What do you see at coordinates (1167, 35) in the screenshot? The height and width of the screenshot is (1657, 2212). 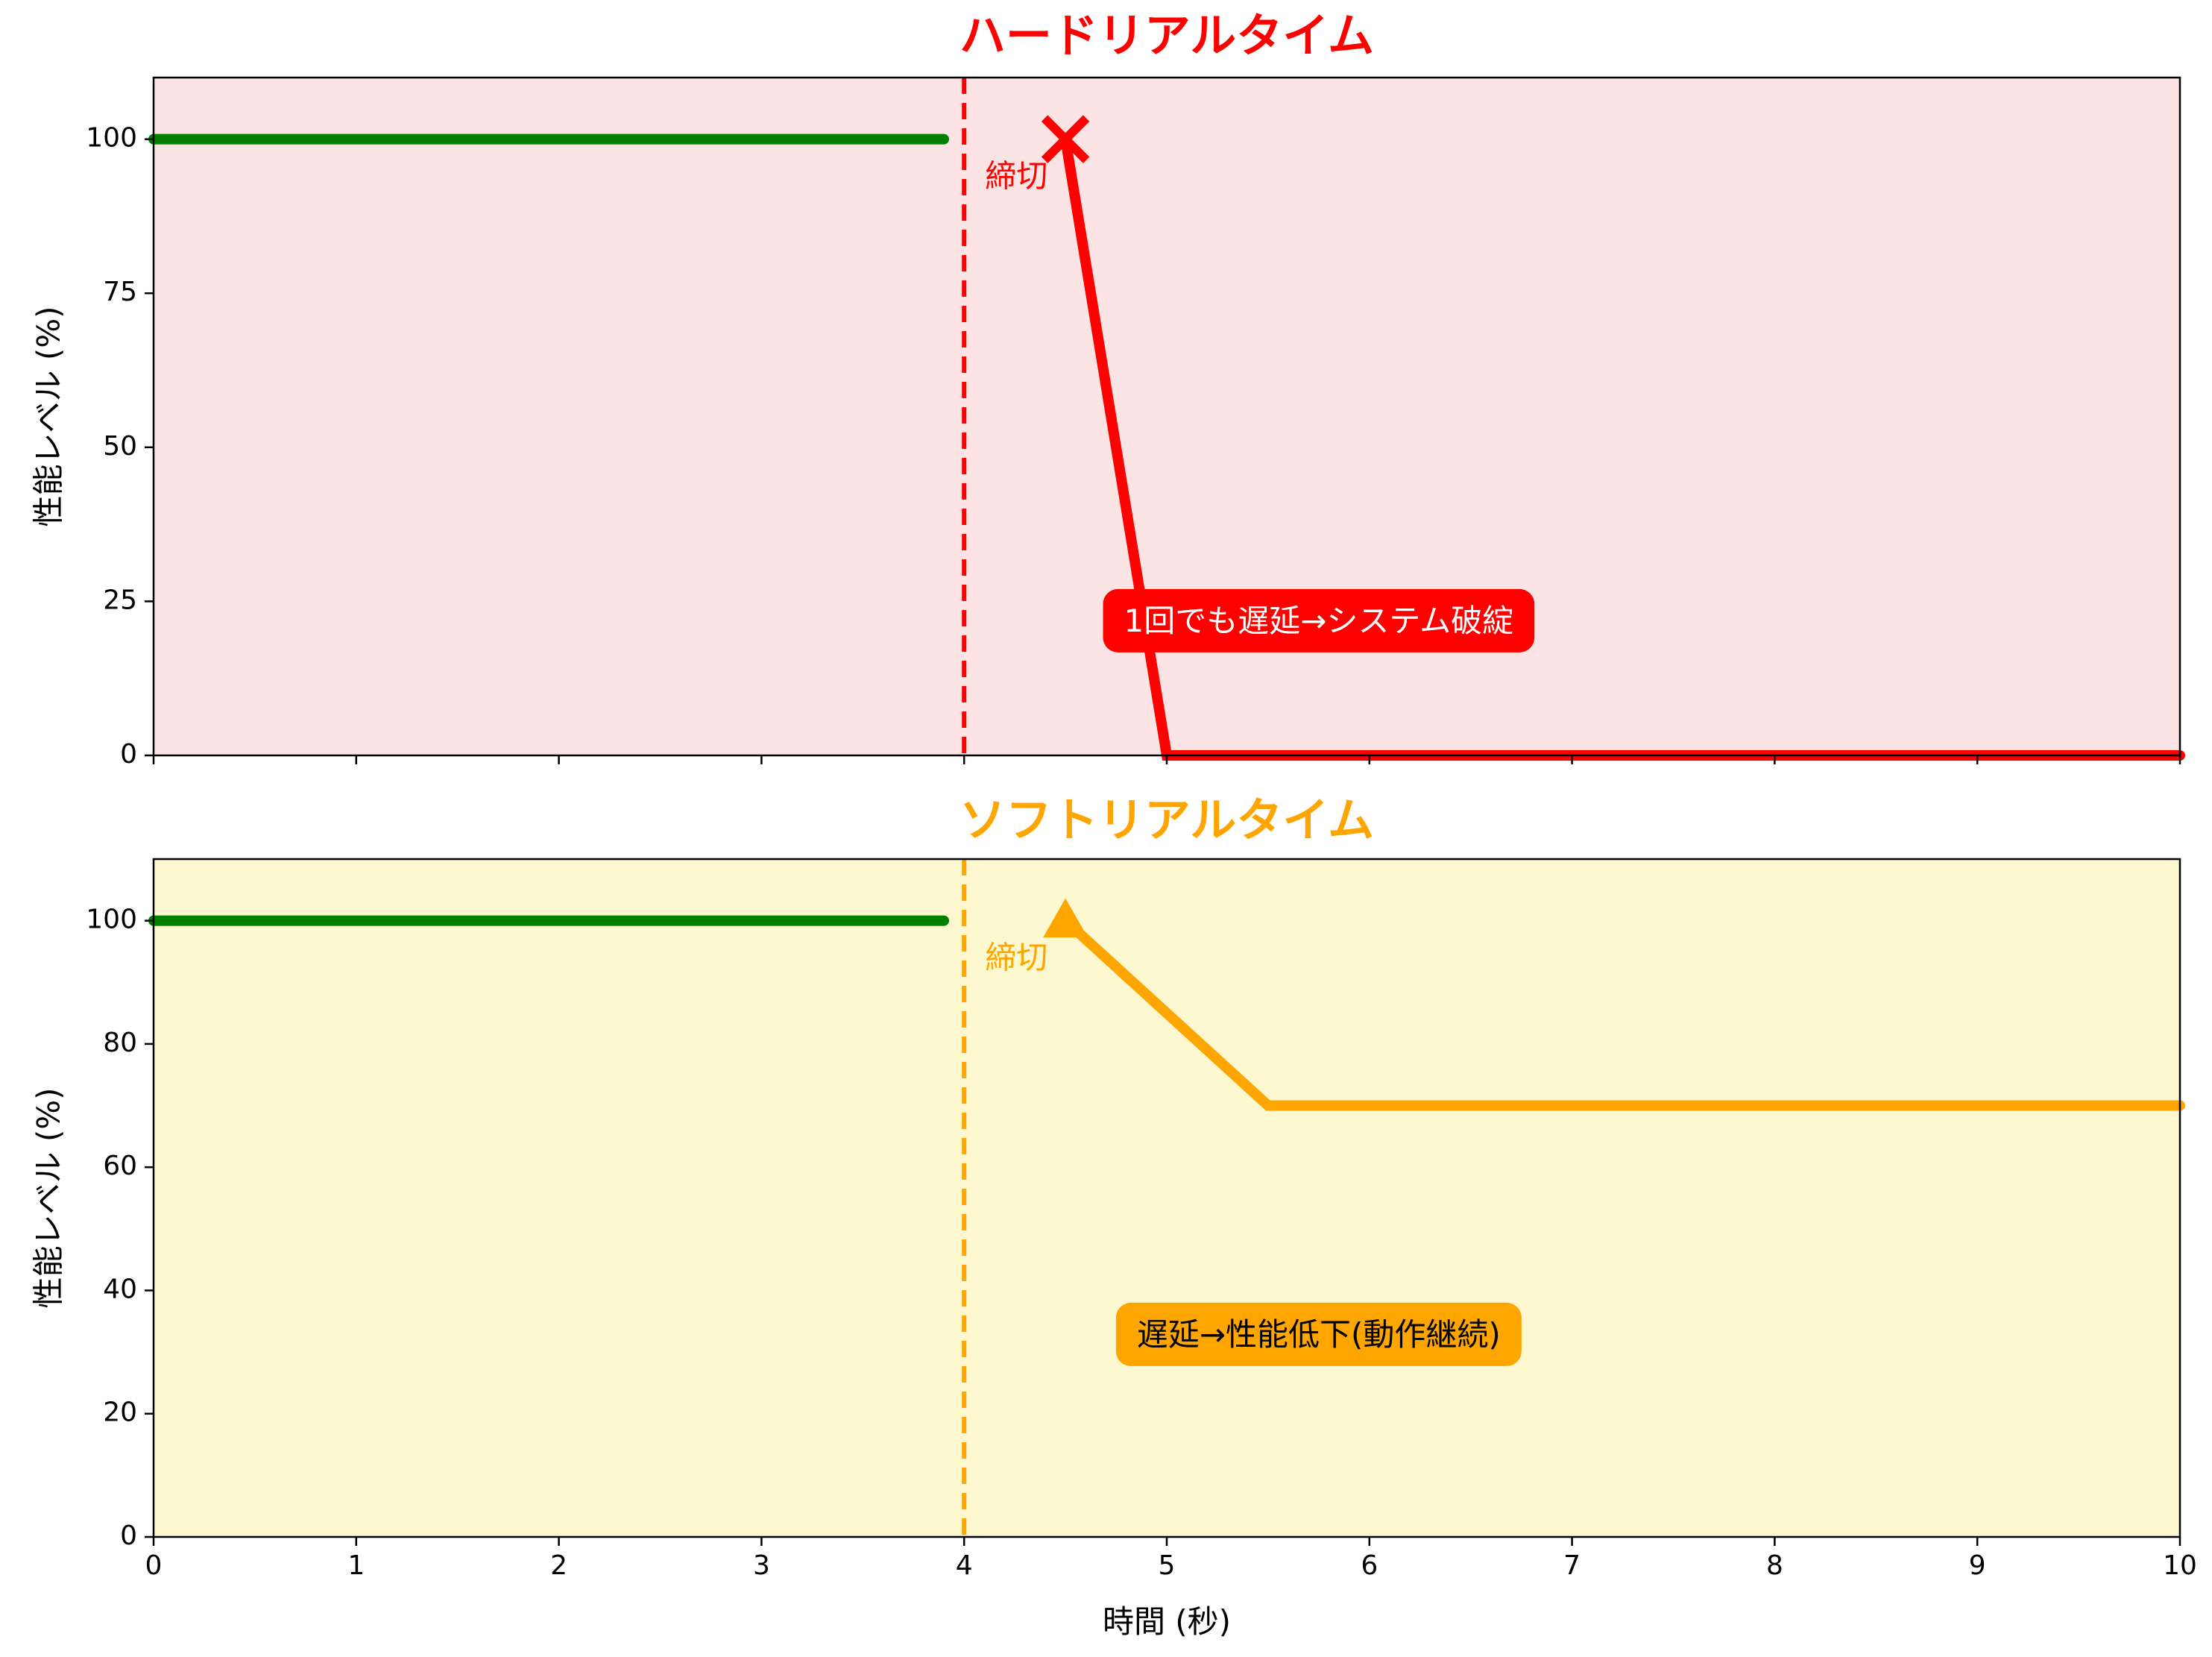 I see `chart-title: ハードリアルタイム` at bounding box center [1167, 35].